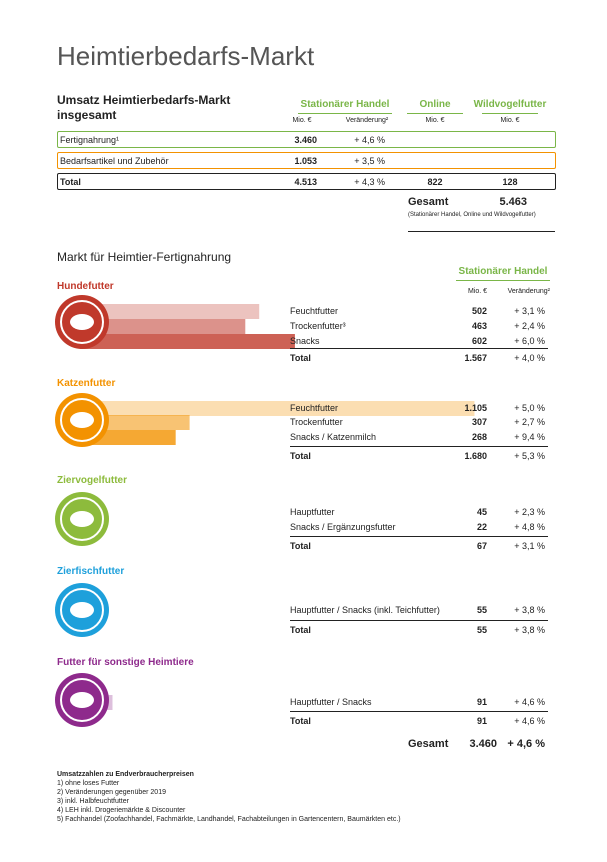  Describe the element at coordinates (483, 744) in the screenshot. I see `gesamt-value: 3.460` at that location.